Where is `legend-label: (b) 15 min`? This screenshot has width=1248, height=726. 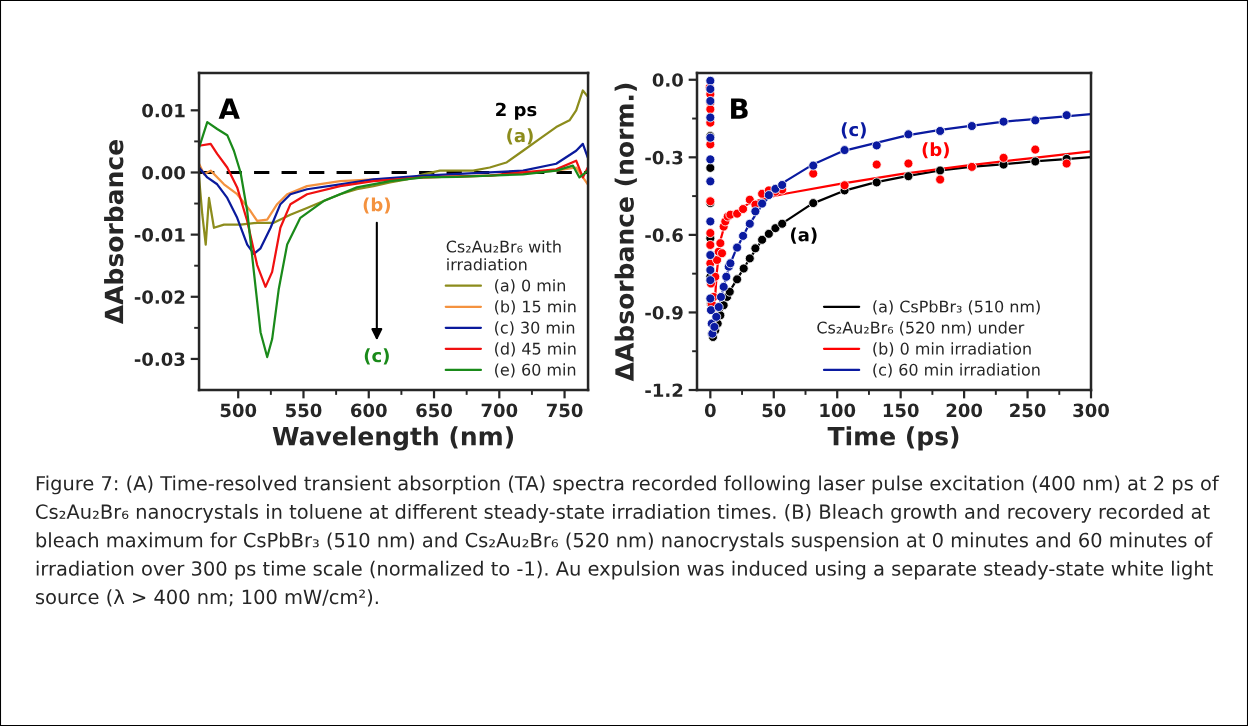 legend-label: (b) 15 min is located at coordinates (535, 307).